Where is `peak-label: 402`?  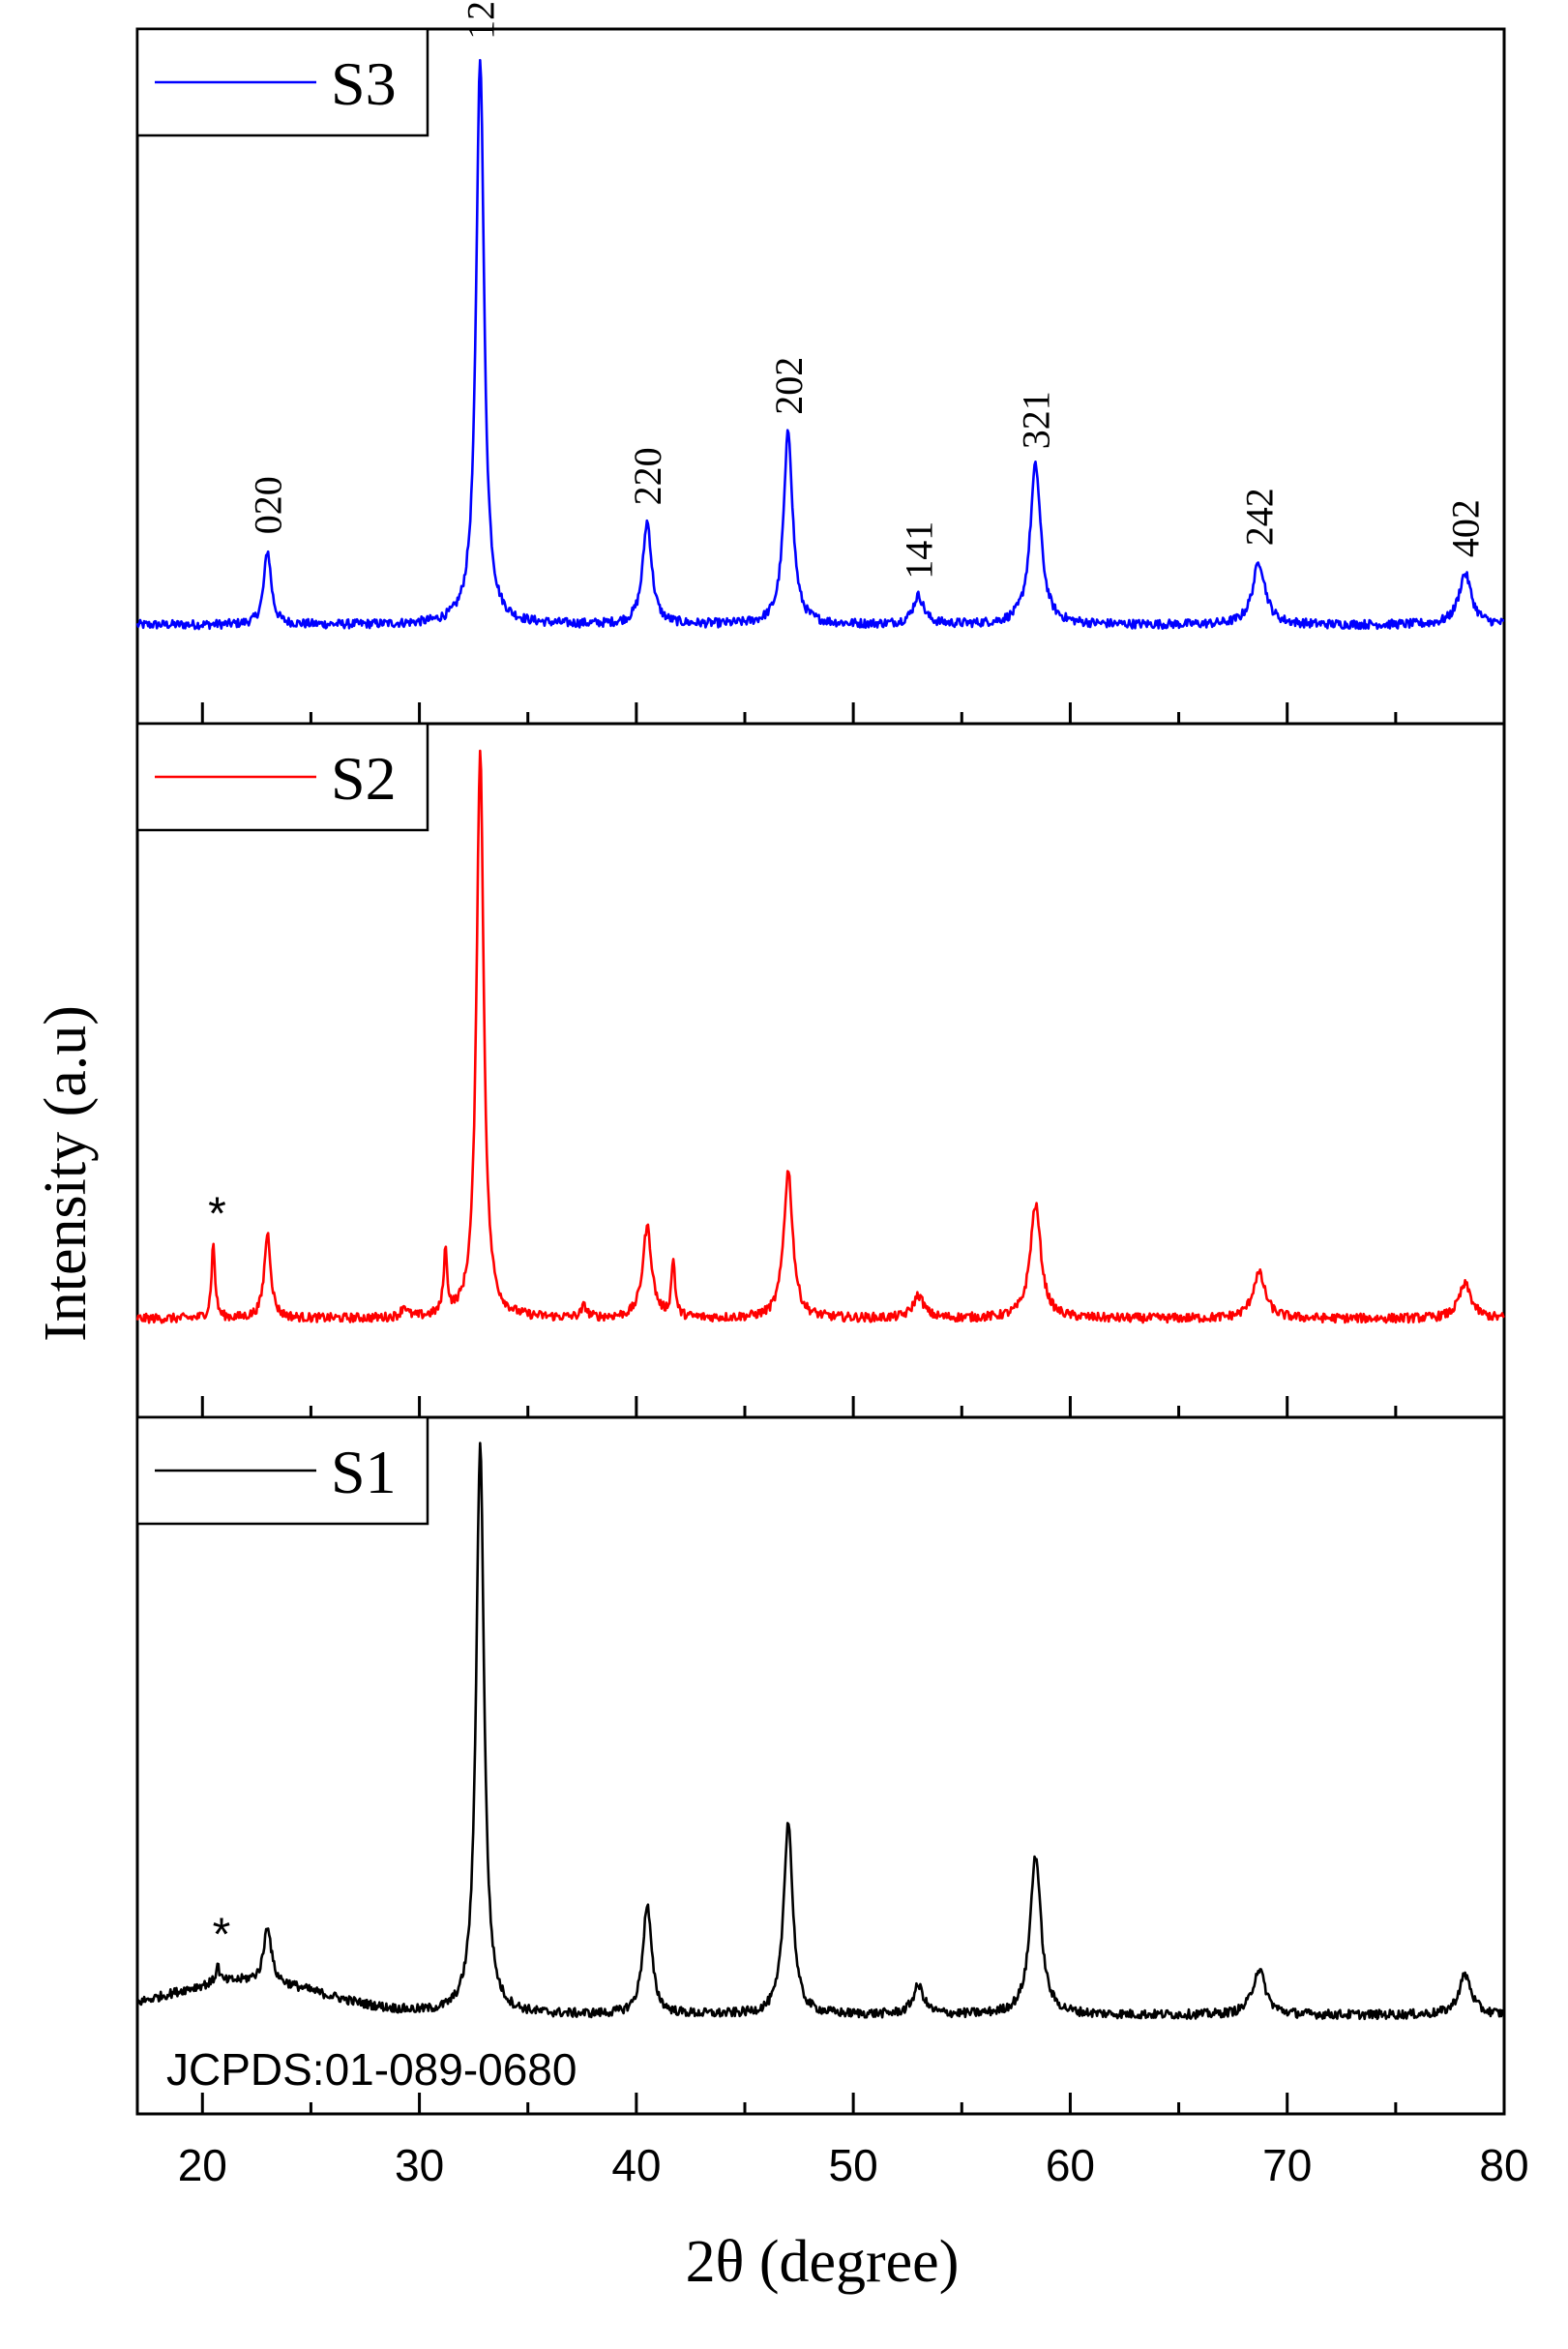
peak-label: 402 is located at coordinates (1466, 528).